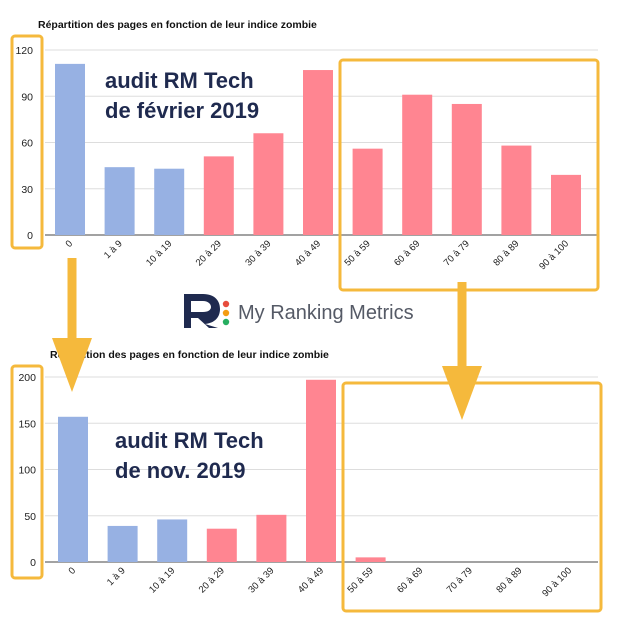  I want to click on audit-label-top-line2: de février 2019, so click(182, 110).